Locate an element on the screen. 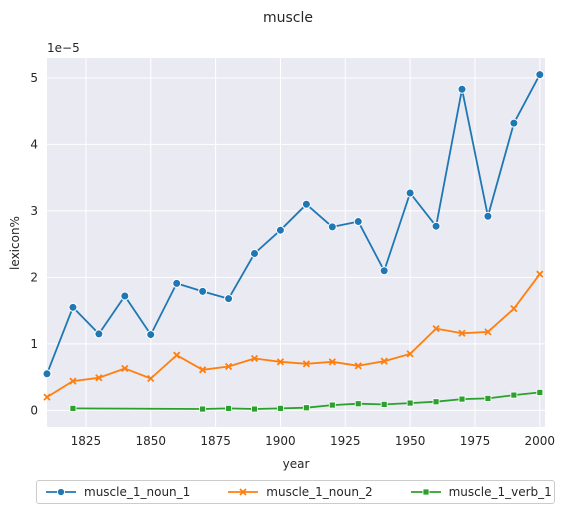 The width and height of the screenshot is (565, 515). y-axis-label: lexicon% is located at coordinates (15, 243).